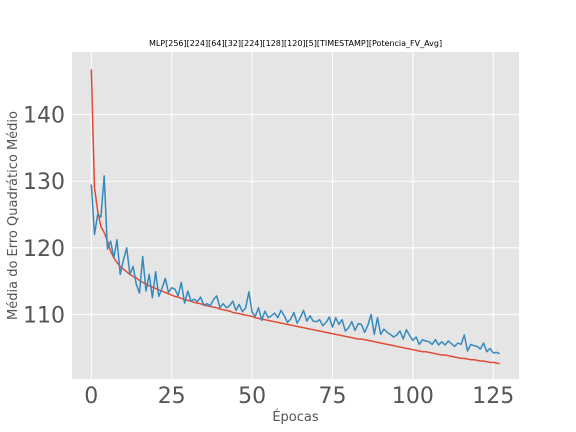 The width and height of the screenshot is (576, 432). What do you see at coordinates (332, 396) in the screenshot?
I see `x-tick-label: 75` at bounding box center [332, 396].